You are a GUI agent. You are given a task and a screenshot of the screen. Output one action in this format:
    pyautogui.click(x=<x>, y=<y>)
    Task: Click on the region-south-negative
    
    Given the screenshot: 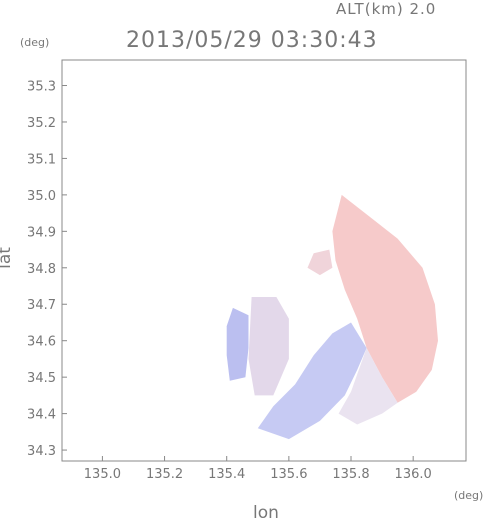 What is the action you would take?
    pyautogui.click(x=312, y=381)
    